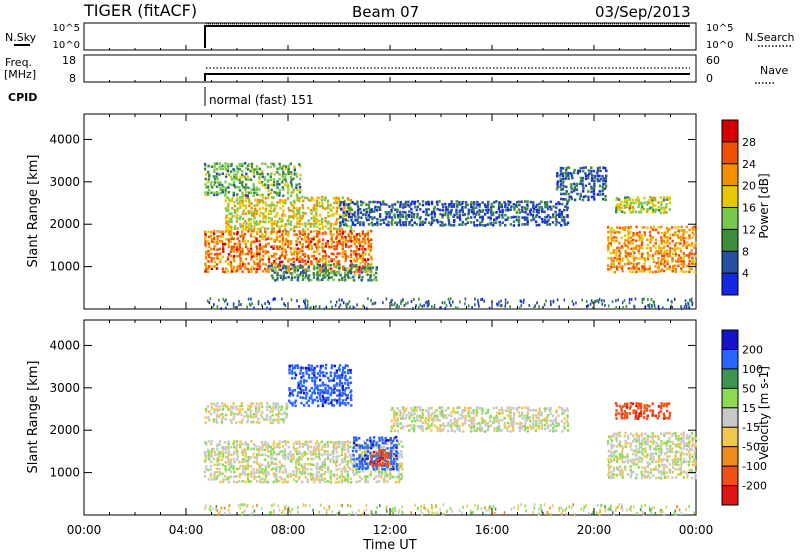 The height and width of the screenshot is (554, 800). Describe the element at coordinates (22, 97) in the screenshot. I see `cpid-label: CPID` at that location.